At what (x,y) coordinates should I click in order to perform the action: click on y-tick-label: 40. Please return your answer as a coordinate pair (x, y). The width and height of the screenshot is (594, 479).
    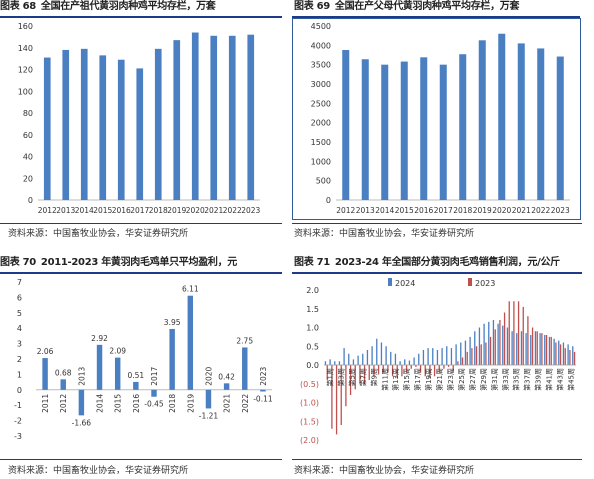
    Looking at the image, I should click on (28, 157).